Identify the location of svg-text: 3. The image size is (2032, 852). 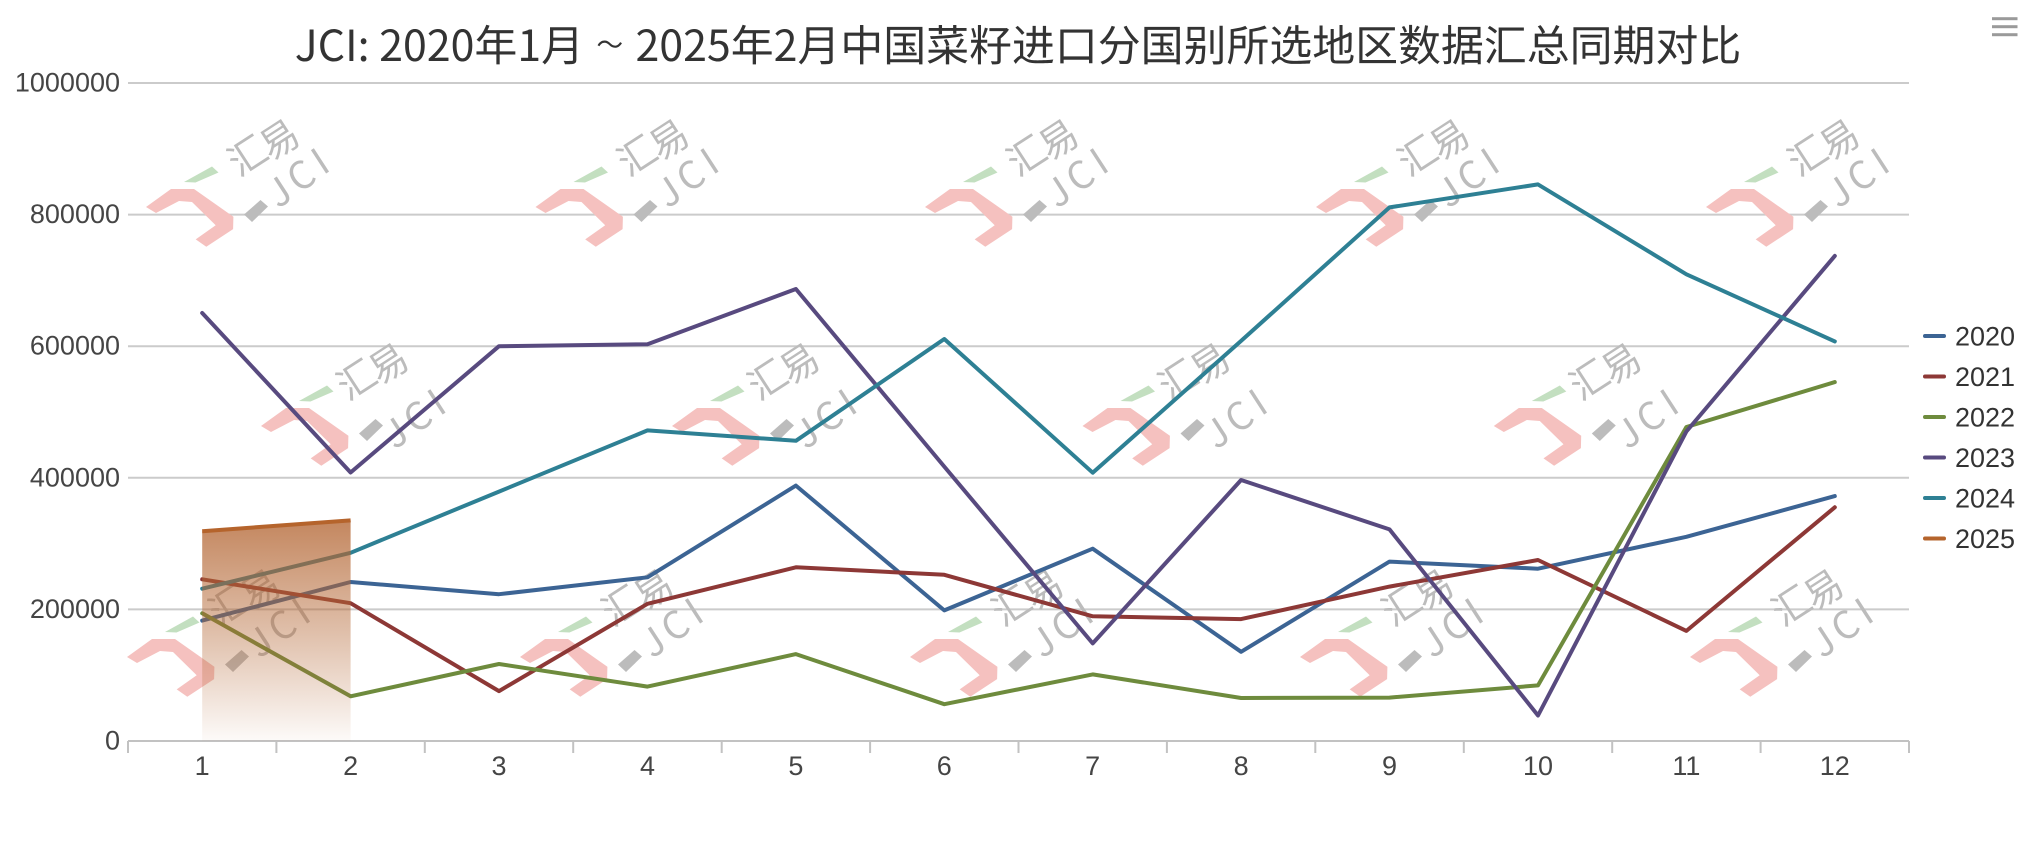
(498, 766).